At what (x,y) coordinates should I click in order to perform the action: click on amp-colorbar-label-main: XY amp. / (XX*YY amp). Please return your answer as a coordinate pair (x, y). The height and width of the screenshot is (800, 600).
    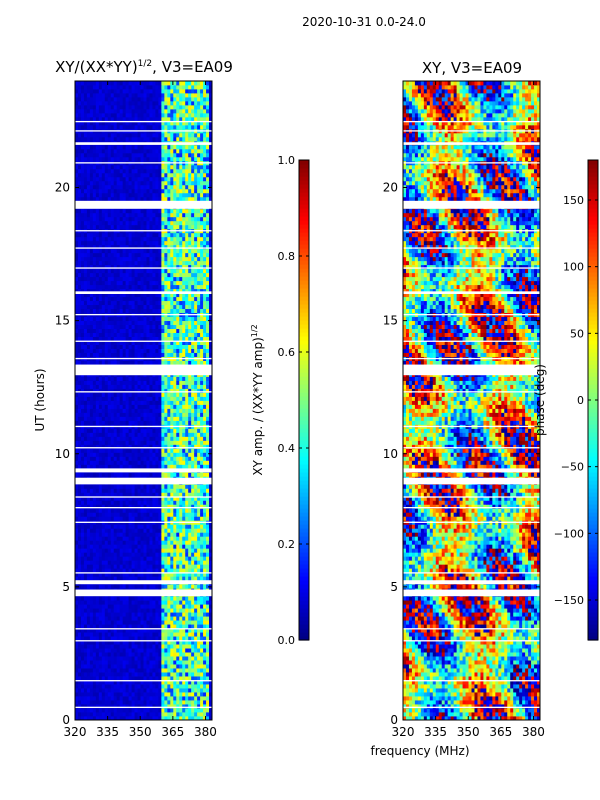
    Looking at the image, I should click on (258, 406).